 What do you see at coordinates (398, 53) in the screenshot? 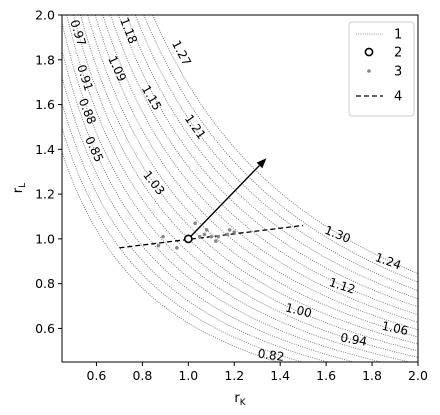
I see `legend-label-2: 2` at bounding box center [398, 53].